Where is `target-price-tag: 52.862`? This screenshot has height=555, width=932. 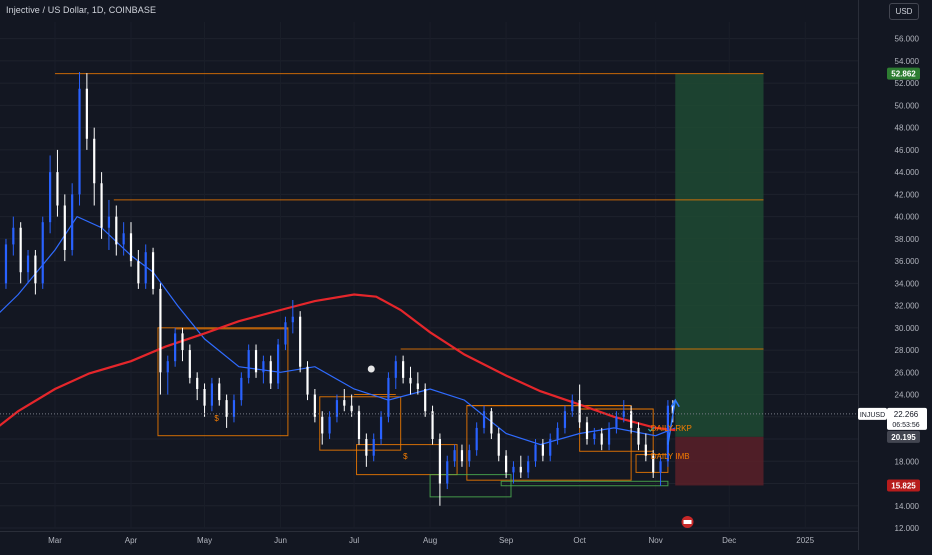 target-price-tag: 52.862 is located at coordinates (903, 74).